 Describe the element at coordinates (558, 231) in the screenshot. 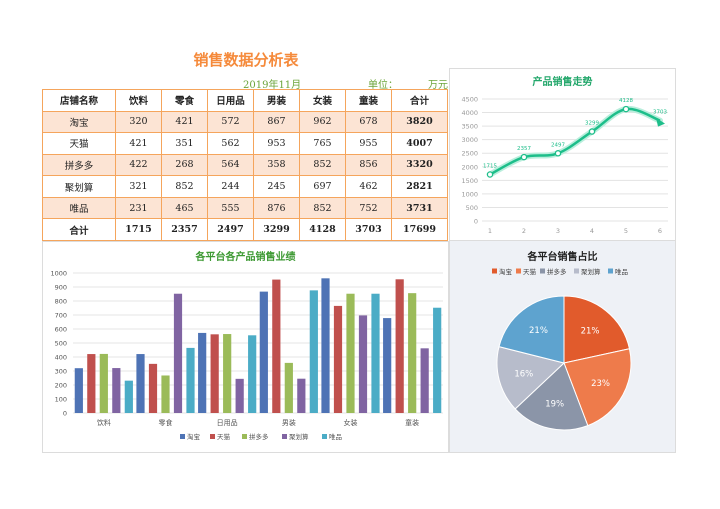

I see `x-tick-label: 3` at that location.